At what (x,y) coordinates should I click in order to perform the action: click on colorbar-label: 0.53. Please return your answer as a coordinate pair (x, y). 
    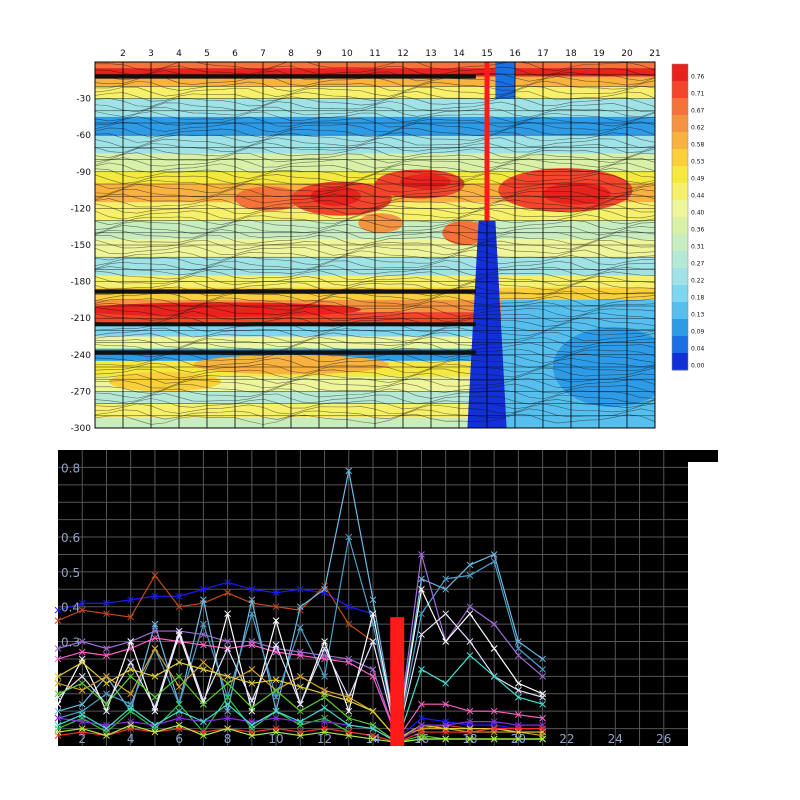
    Looking at the image, I should click on (698, 161).